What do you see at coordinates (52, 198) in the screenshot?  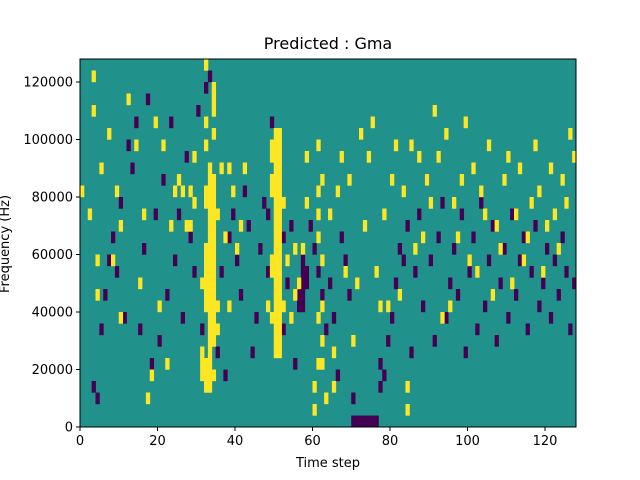 I see `y-tick-label: 80000` at bounding box center [52, 198].